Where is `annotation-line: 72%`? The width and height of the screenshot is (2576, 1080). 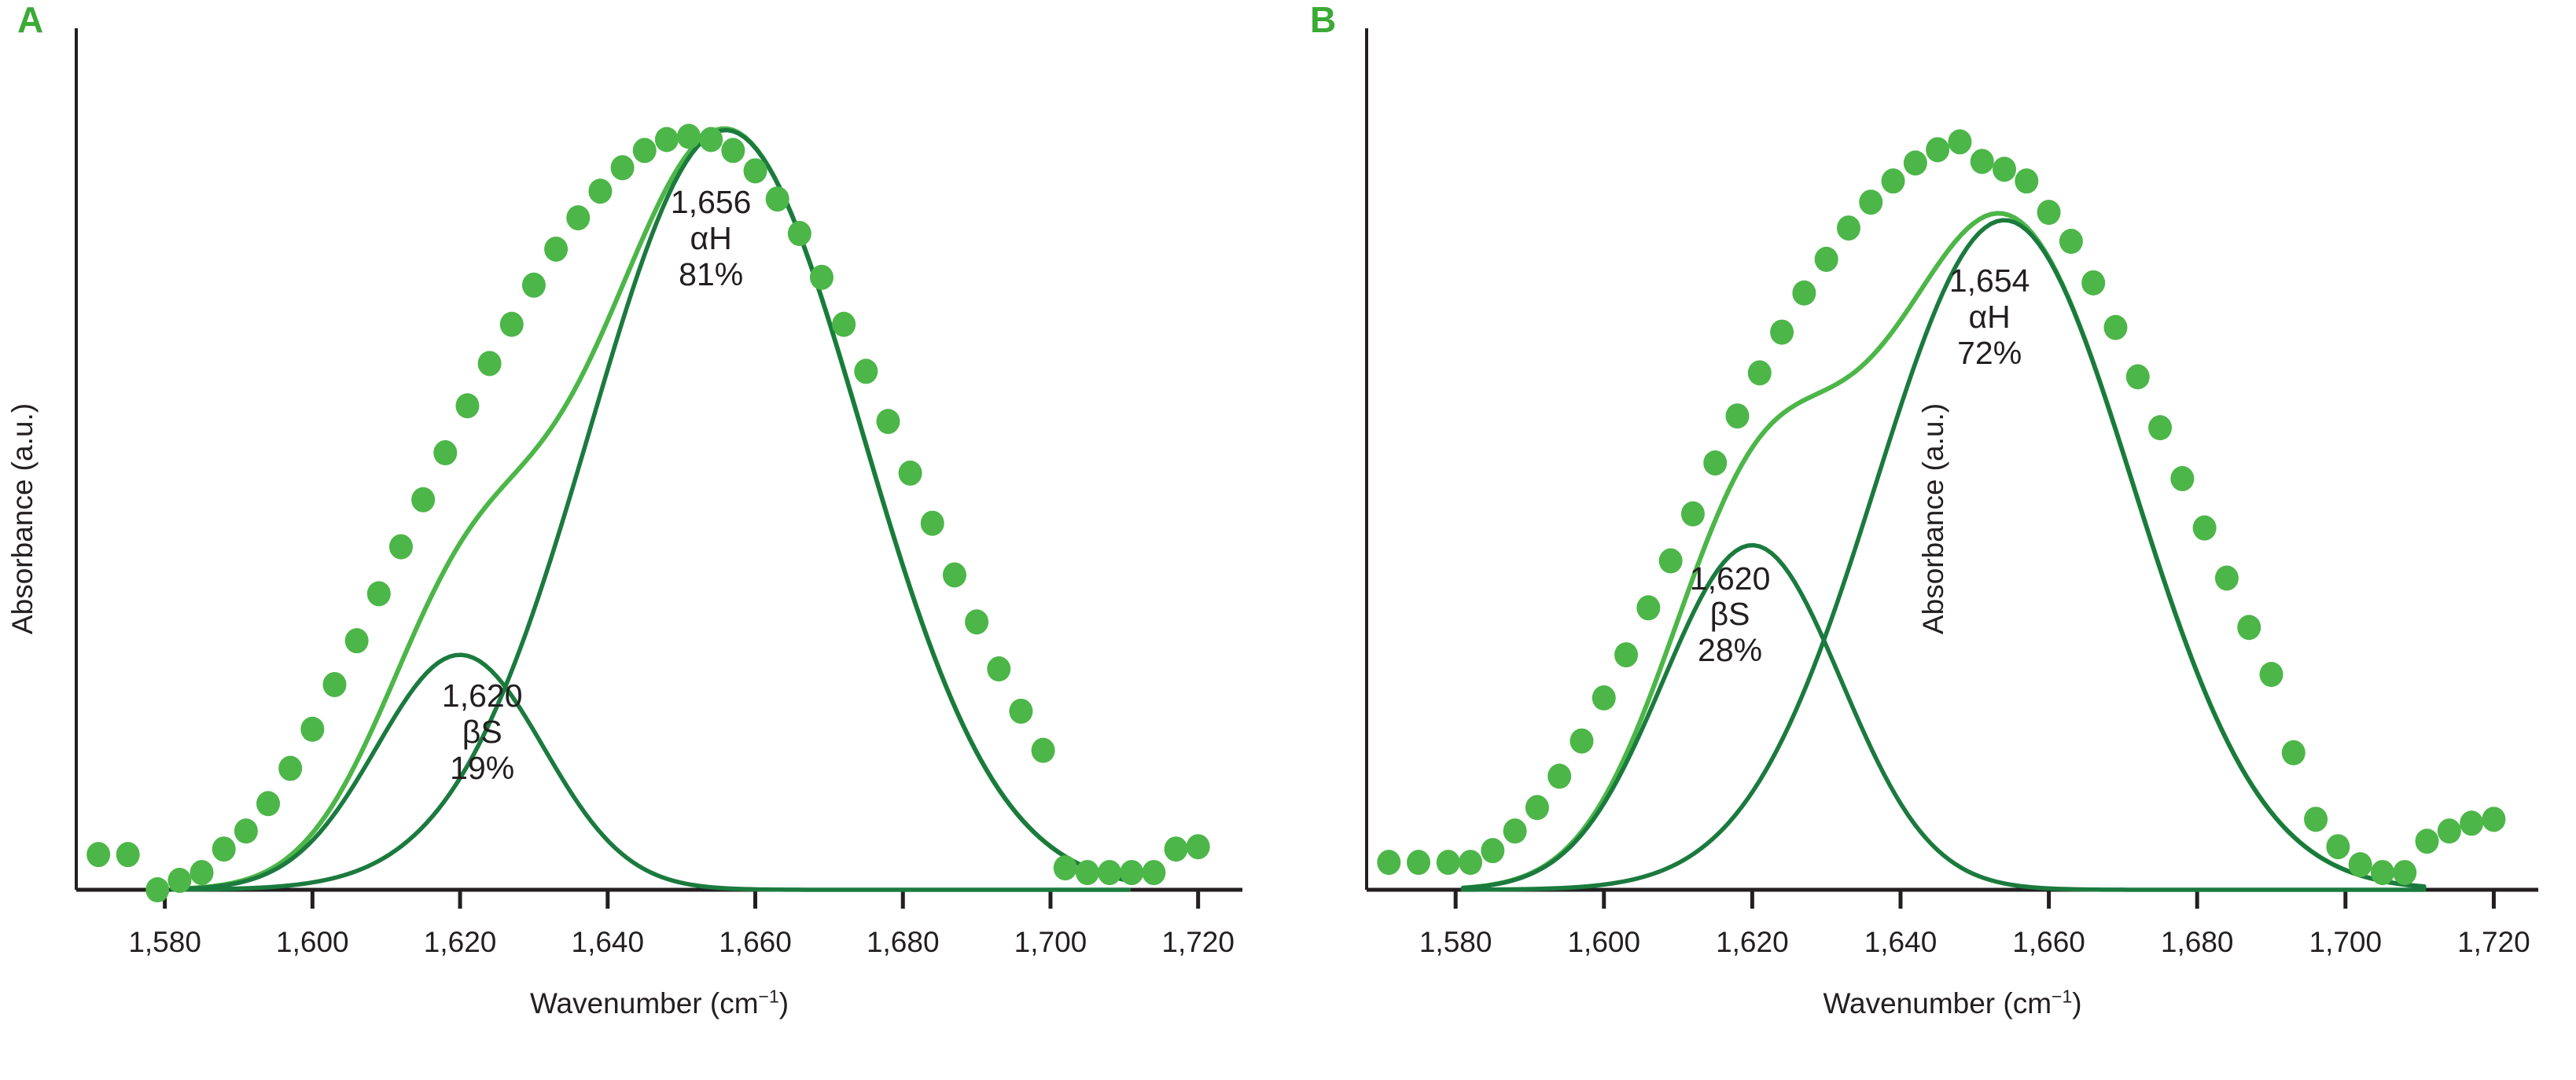
annotation-line: 72% is located at coordinates (1989, 352).